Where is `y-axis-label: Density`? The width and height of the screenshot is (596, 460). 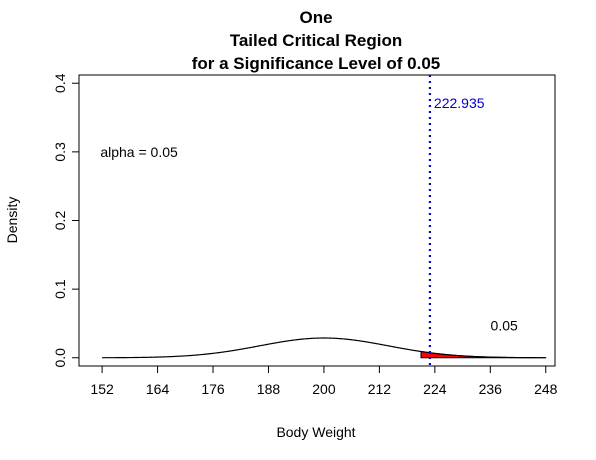 y-axis-label: Density is located at coordinates (12, 220).